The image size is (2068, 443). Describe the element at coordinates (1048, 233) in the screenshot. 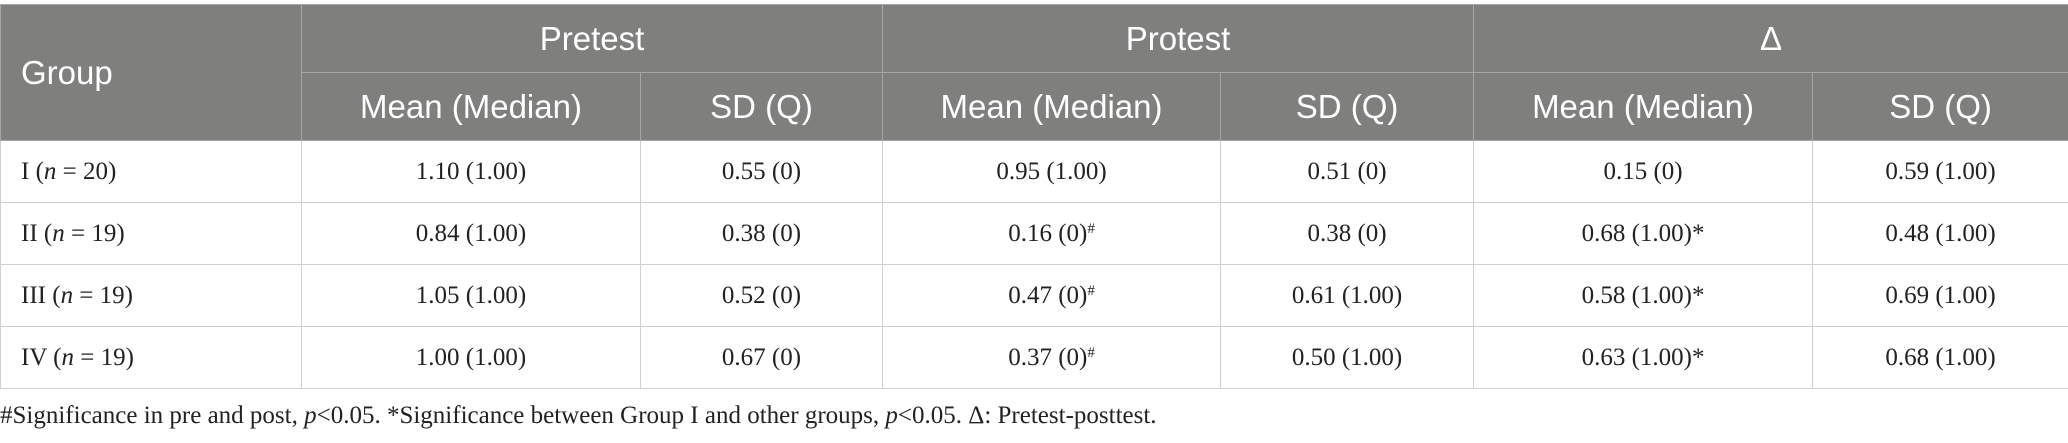

I see `cell-text: 0.16 (0)` at that location.